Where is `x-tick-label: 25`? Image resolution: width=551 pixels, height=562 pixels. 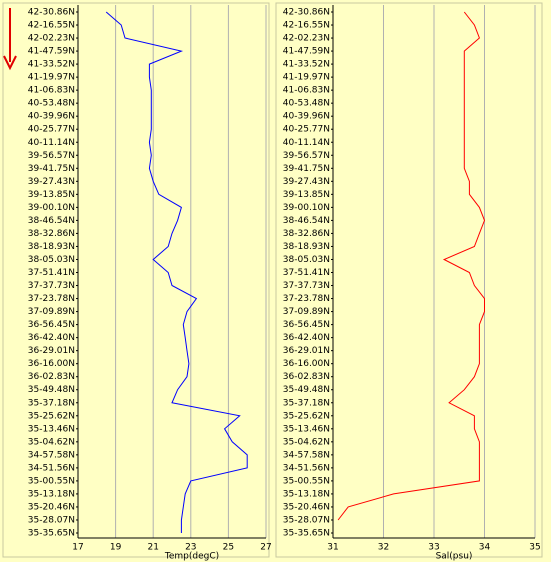 x-tick-label: 25 is located at coordinates (228, 548).